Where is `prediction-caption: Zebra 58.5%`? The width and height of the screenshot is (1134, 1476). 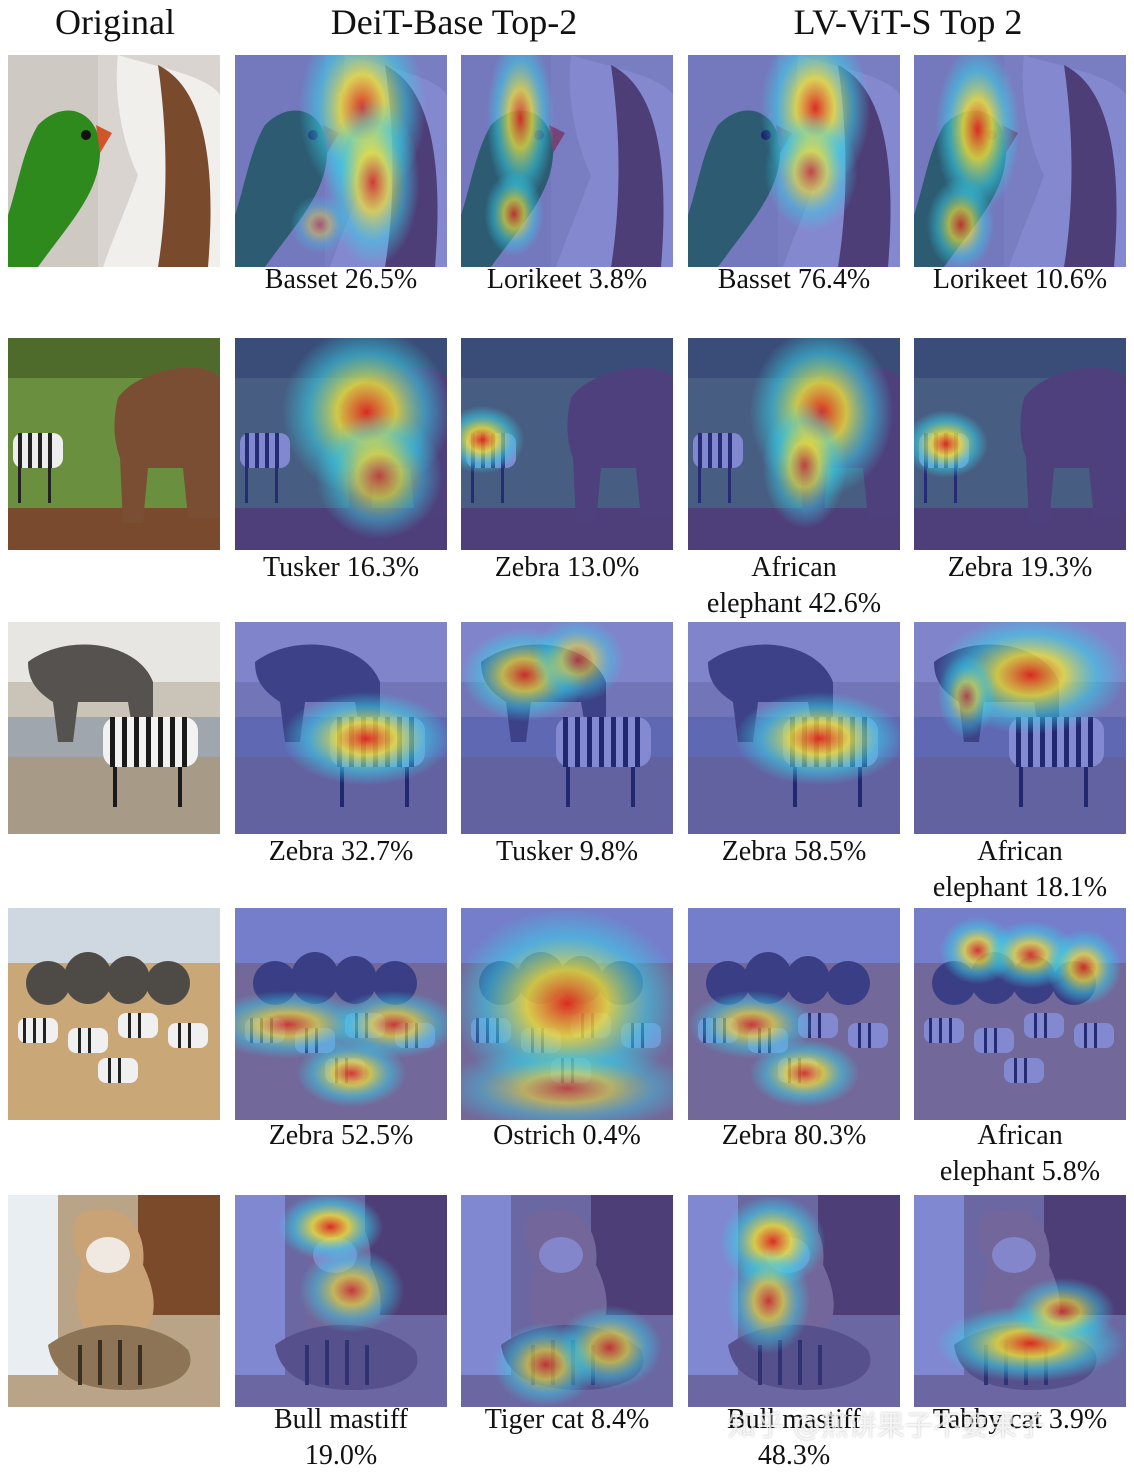
prediction-caption: Zebra 58.5% is located at coordinates (794, 851).